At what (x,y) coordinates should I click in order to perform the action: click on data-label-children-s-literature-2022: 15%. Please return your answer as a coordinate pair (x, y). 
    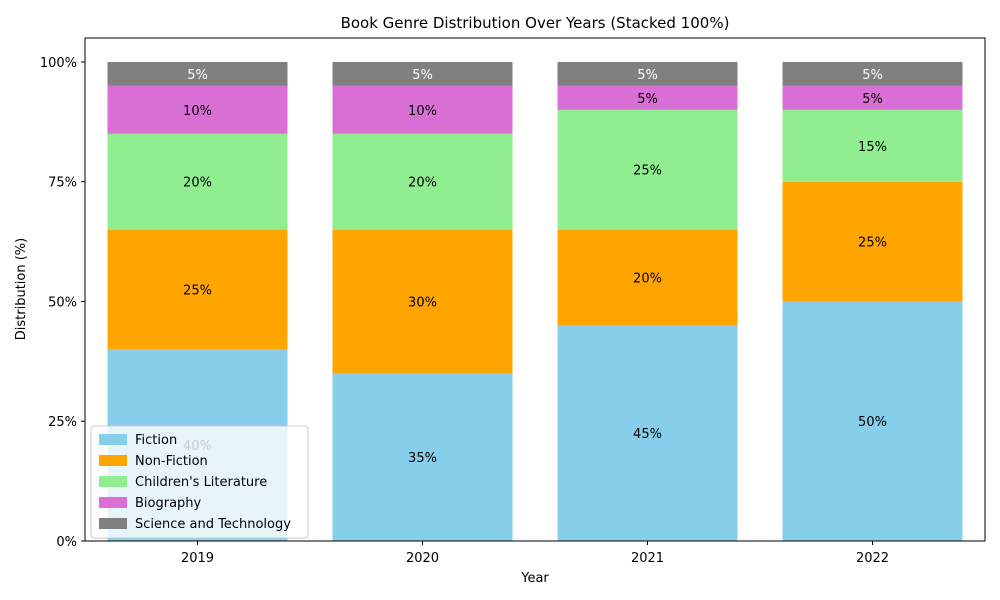
    Looking at the image, I should click on (872, 147).